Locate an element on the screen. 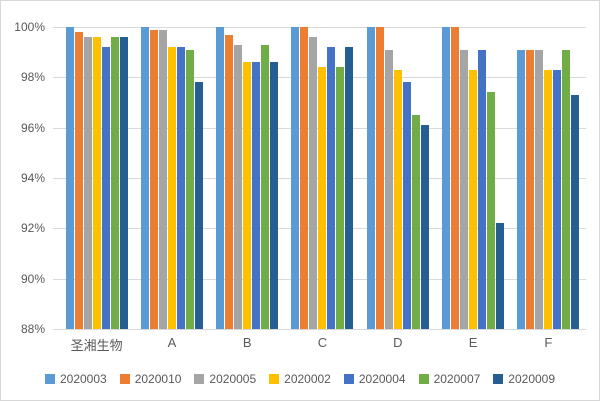 The width and height of the screenshot is (600, 401). legend-label: 2020005 is located at coordinates (233, 379).